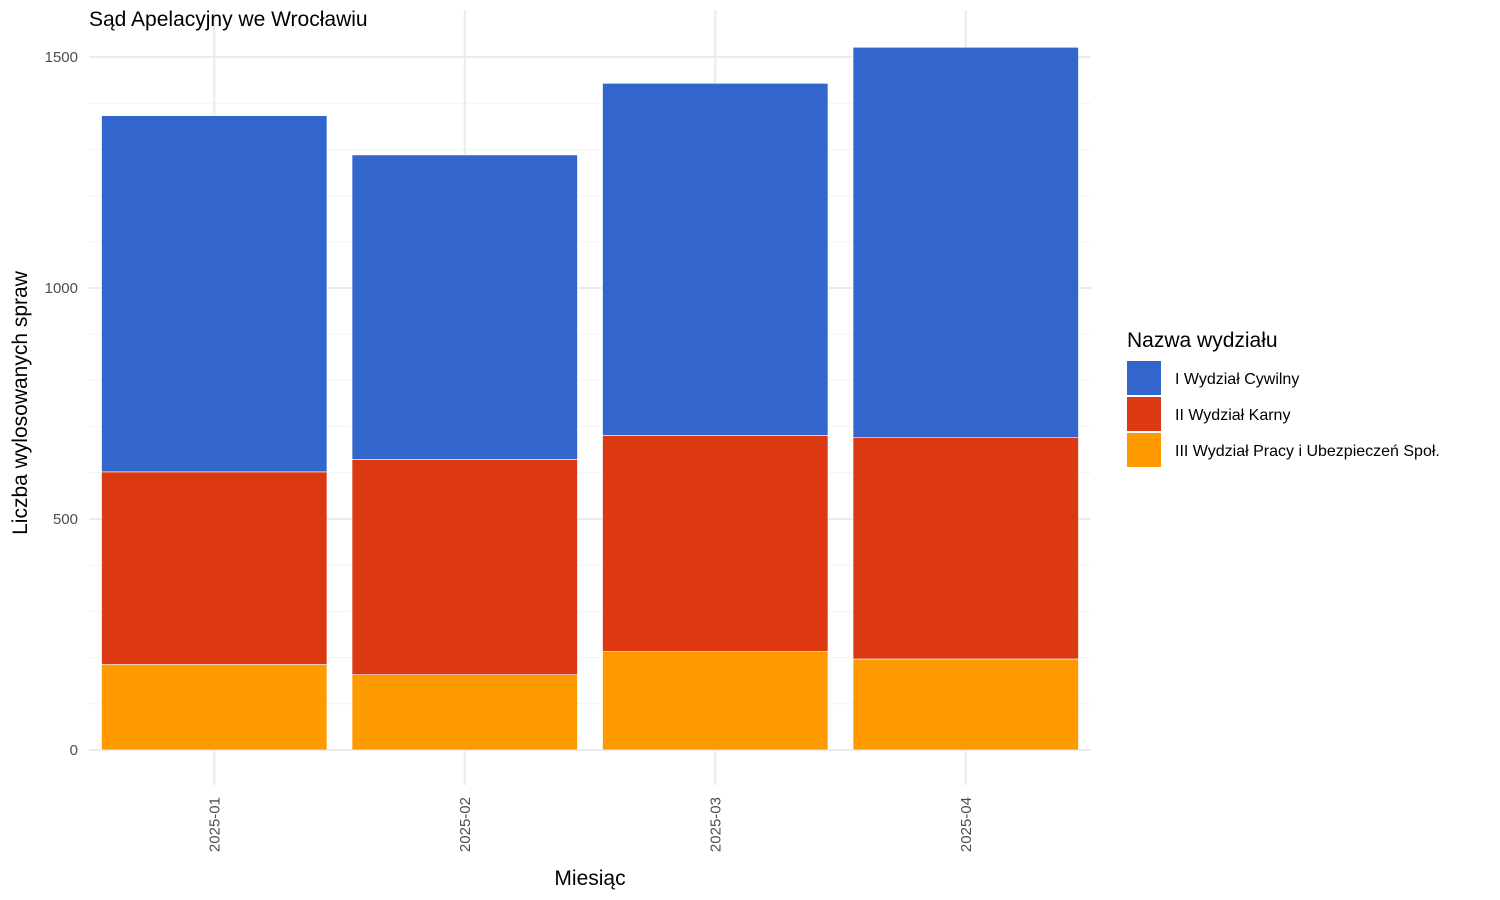  What do you see at coordinates (1307, 451) in the screenshot?
I see `legend-label: III Wydział Pracy i Ubezpieczeń Społ.` at bounding box center [1307, 451].